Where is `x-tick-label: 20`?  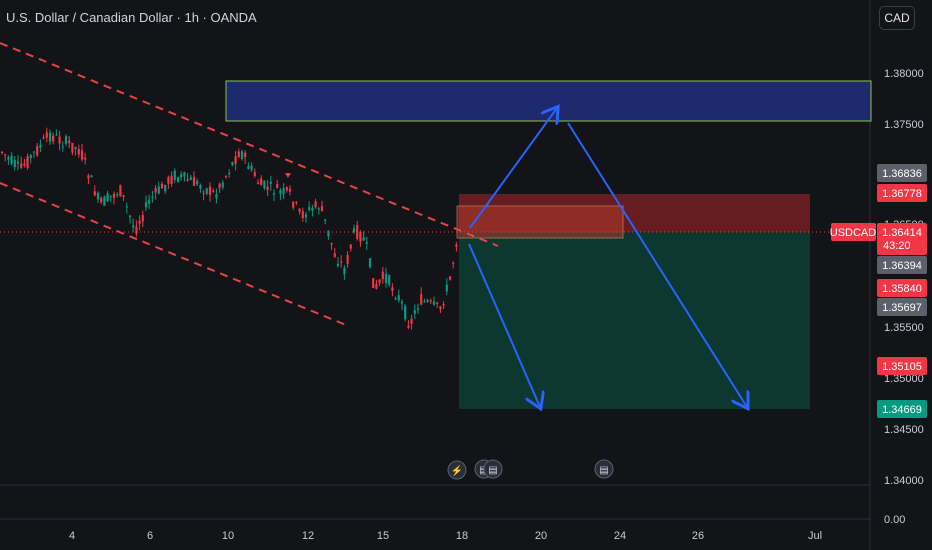 x-tick-label: 20 is located at coordinates (541, 536).